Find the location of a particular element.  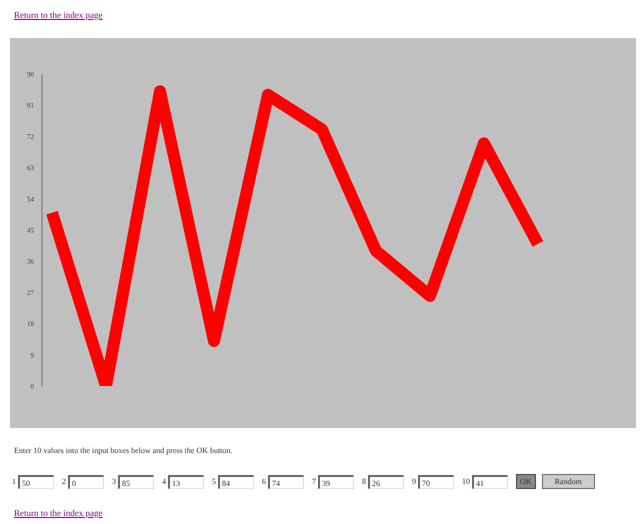

ok-button: OK is located at coordinates (526, 481).